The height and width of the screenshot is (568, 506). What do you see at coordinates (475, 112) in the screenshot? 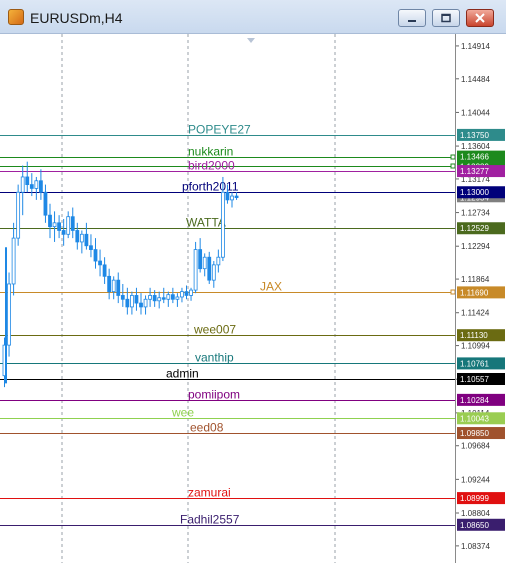
I see `scale-tick-label: 1.14044` at bounding box center [475, 112].